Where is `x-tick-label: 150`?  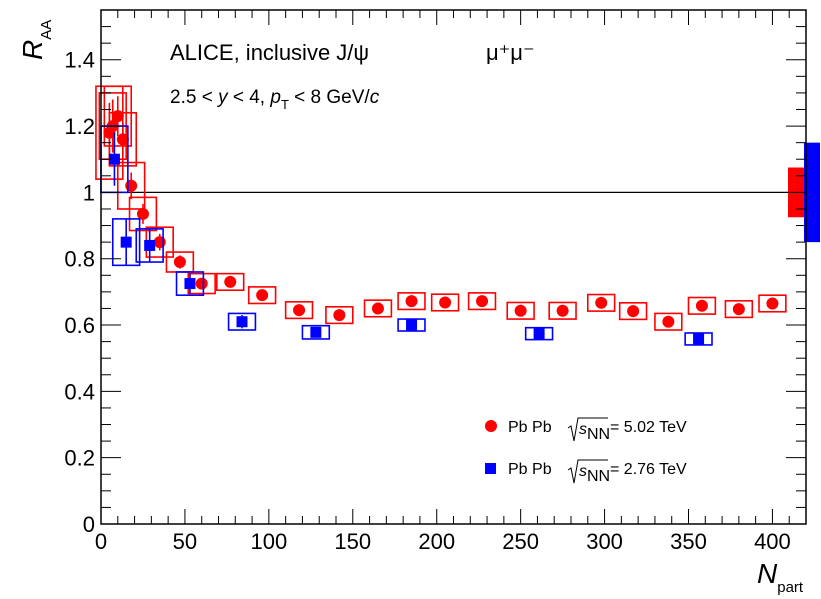 x-tick-label: 150 is located at coordinates (352, 541).